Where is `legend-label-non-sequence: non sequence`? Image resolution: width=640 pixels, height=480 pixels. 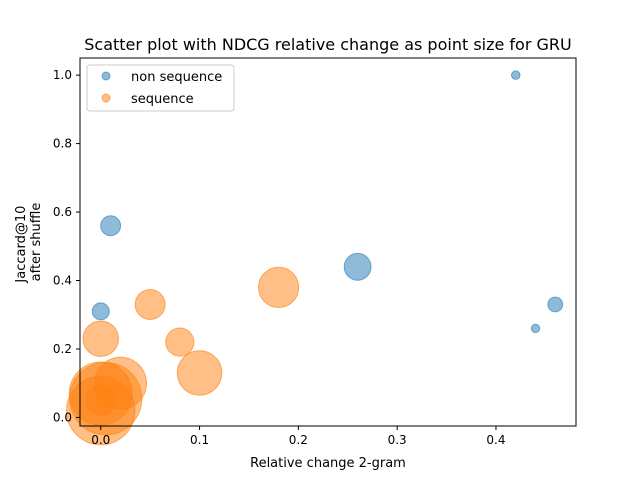
legend-label-non-sequence: non sequence is located at coordinates (176, 77).